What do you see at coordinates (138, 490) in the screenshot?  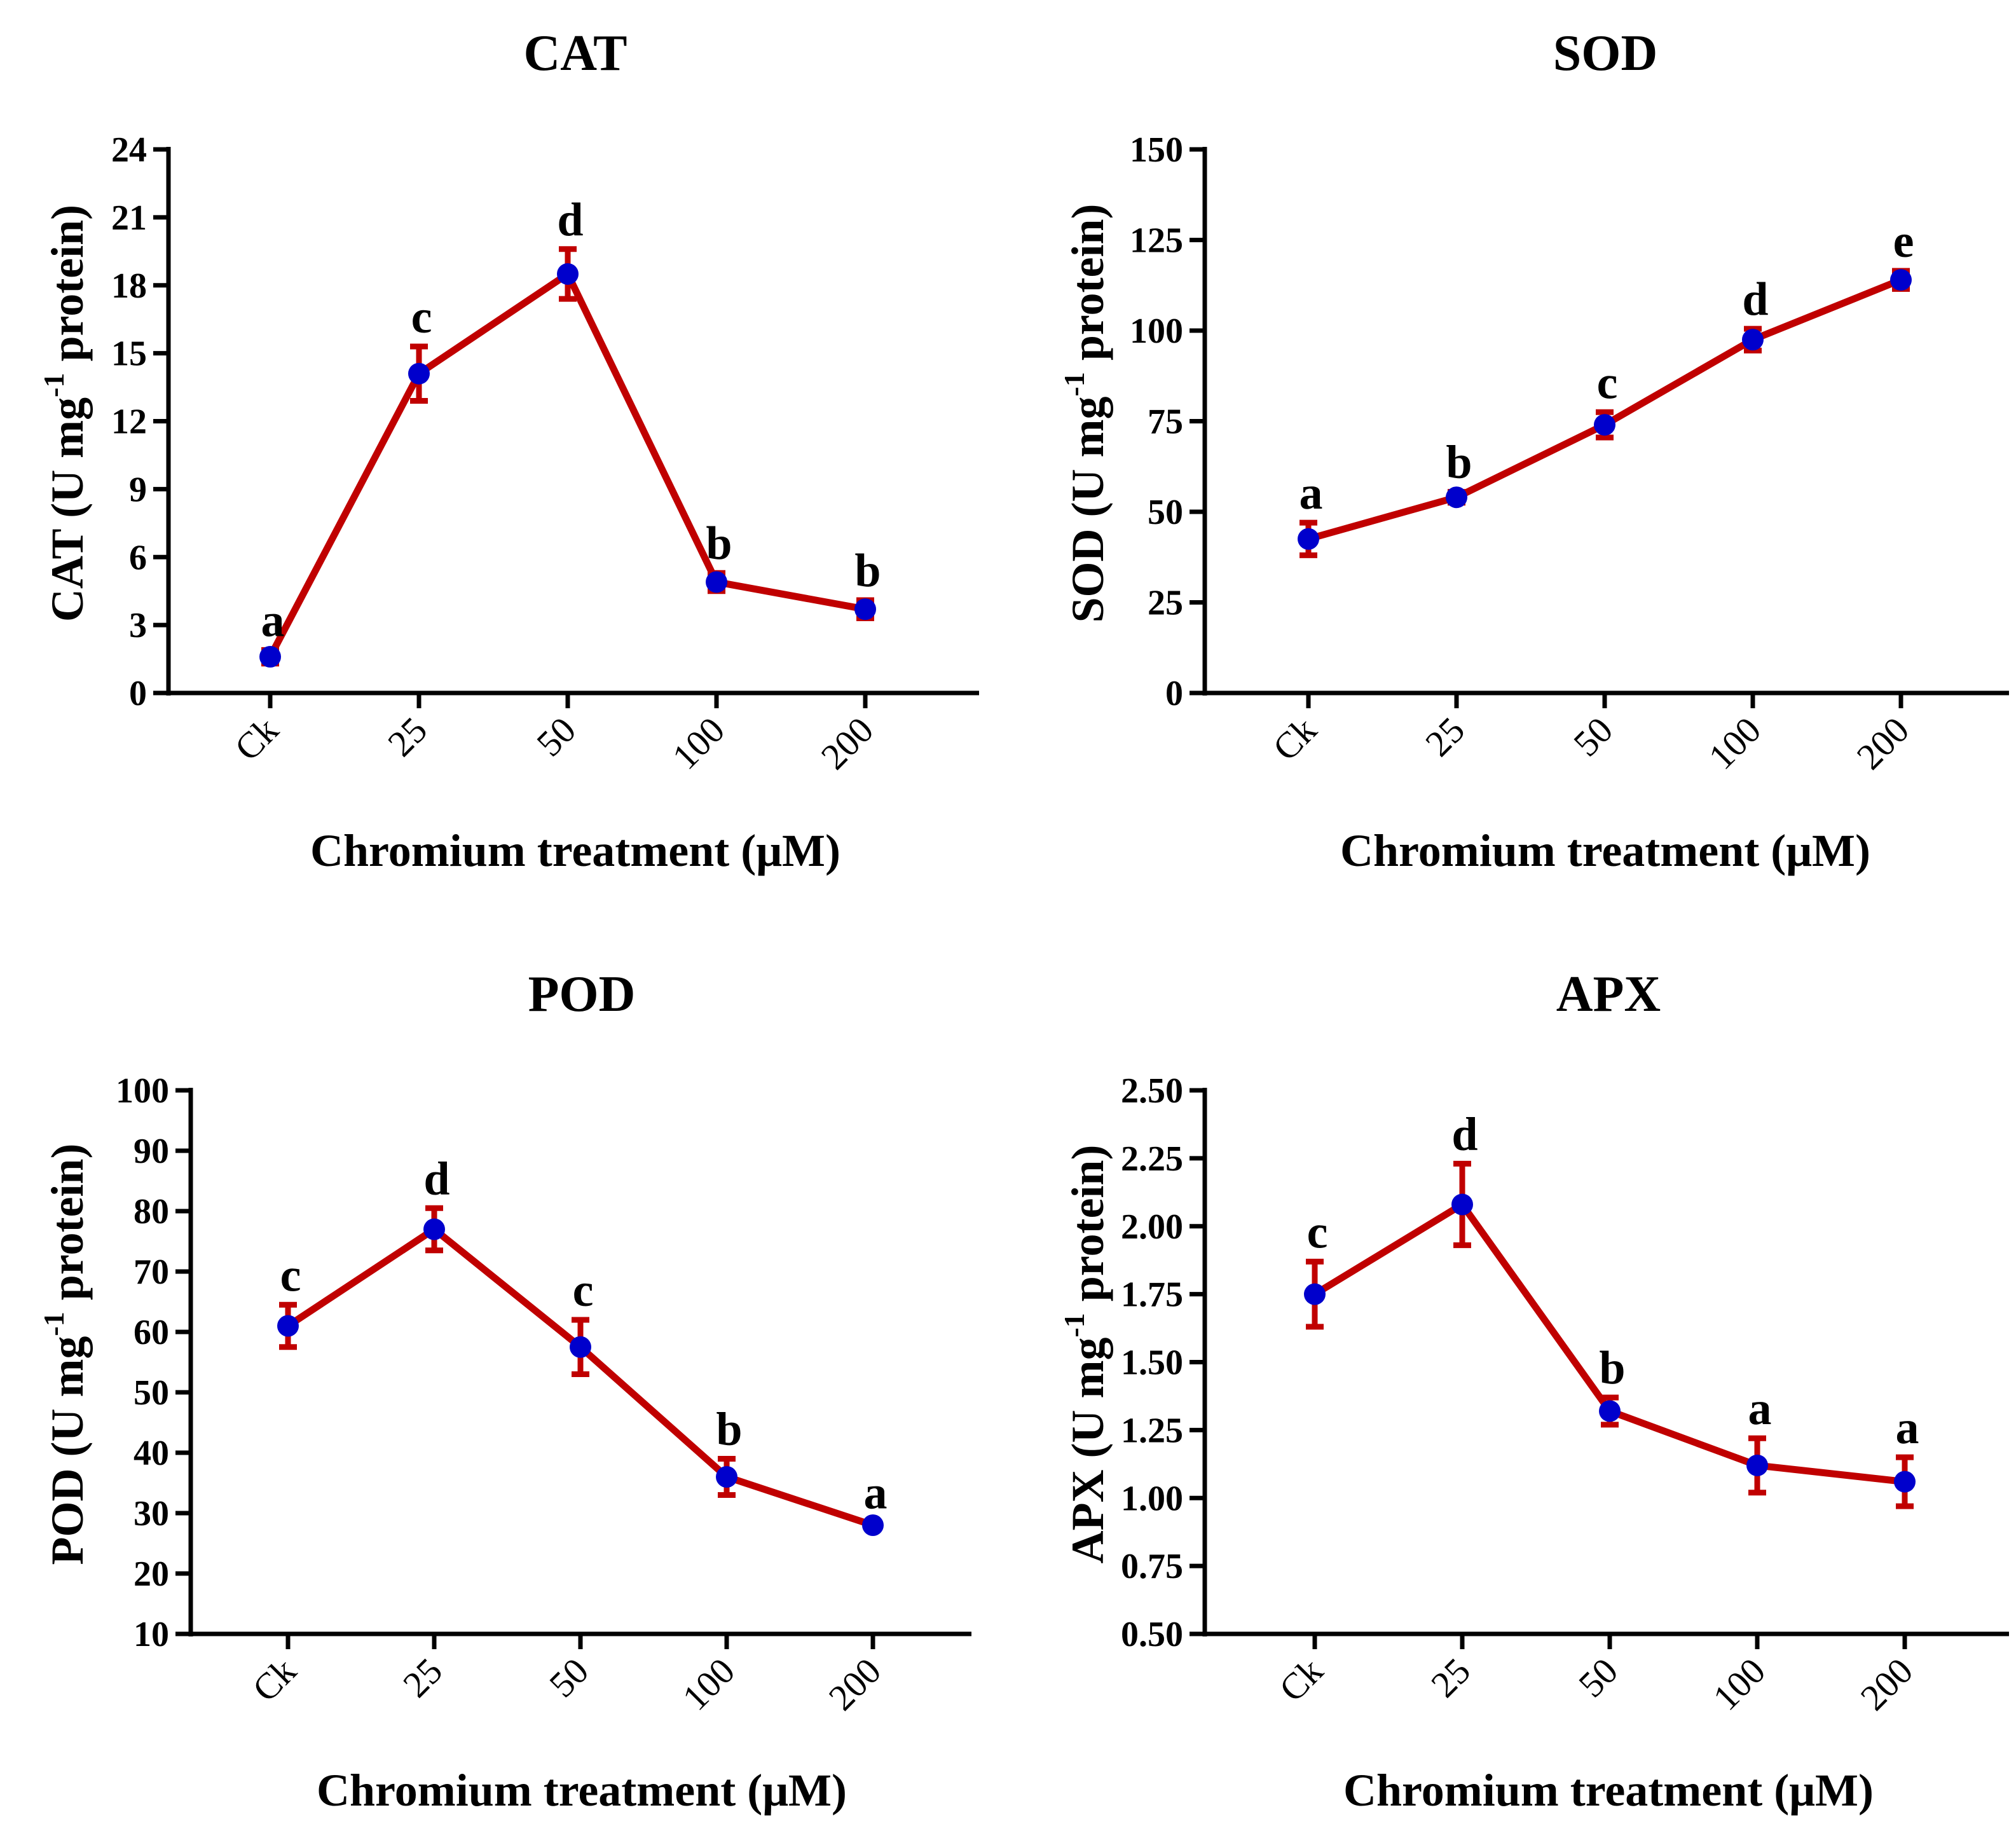 I see `y-tick-label: 9` at bounding box center [138, 490].